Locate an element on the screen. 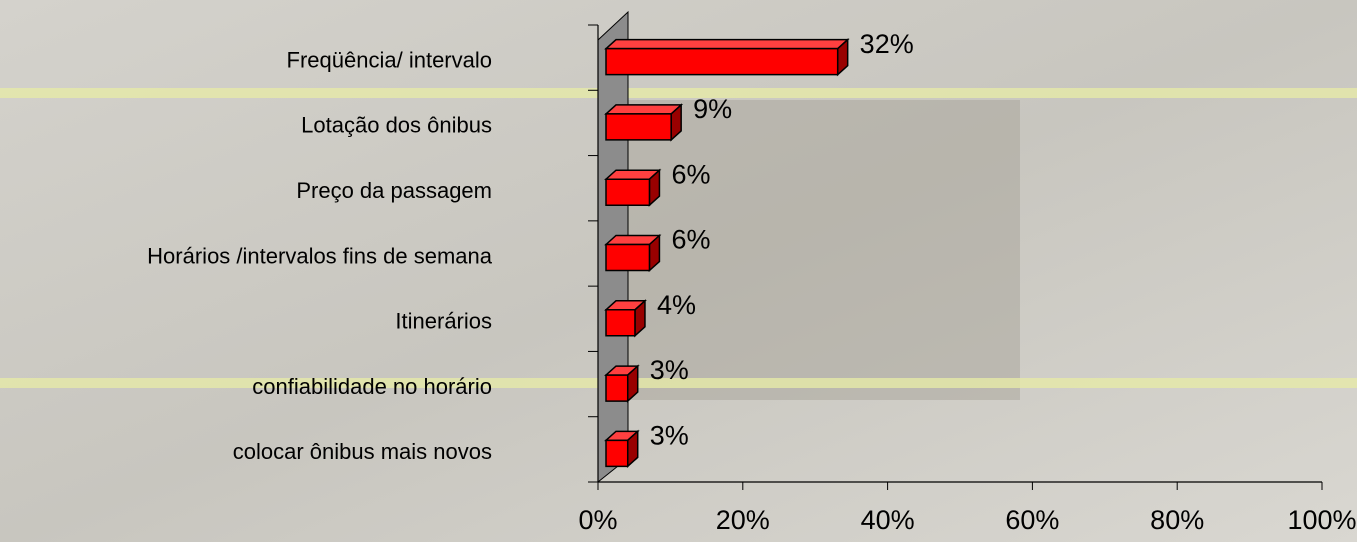 This screenshot has width=1357, height=542. x-tick-label: 60% is located at coordinates (1032, 520).